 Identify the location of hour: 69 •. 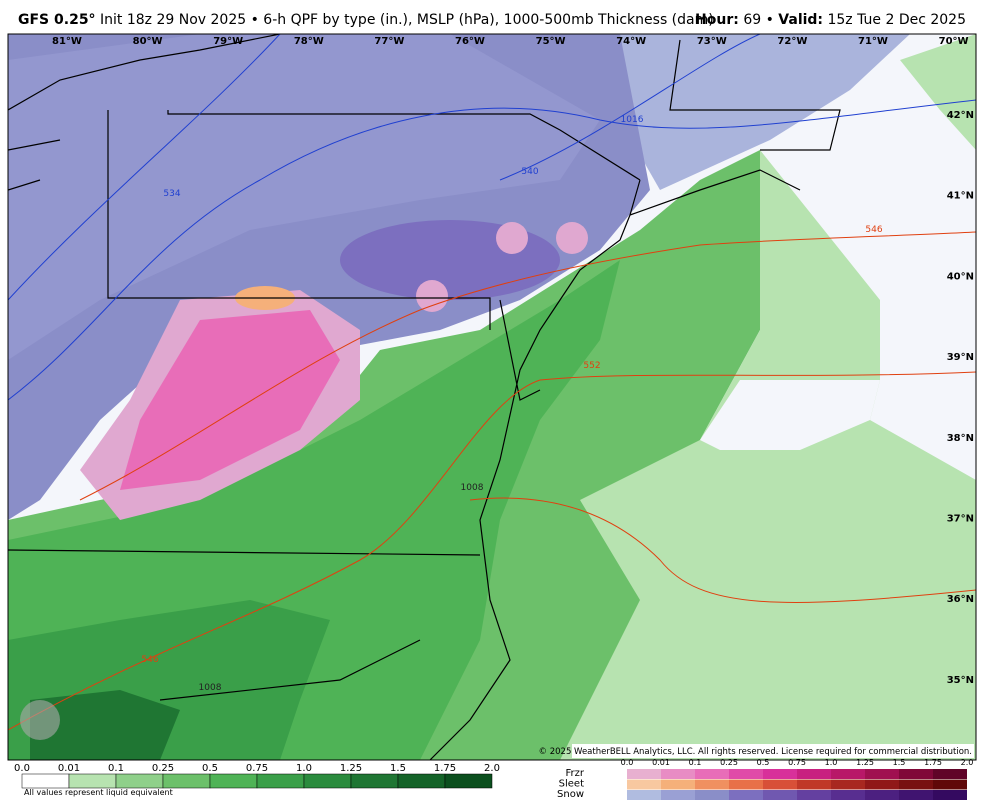
(758, 20).